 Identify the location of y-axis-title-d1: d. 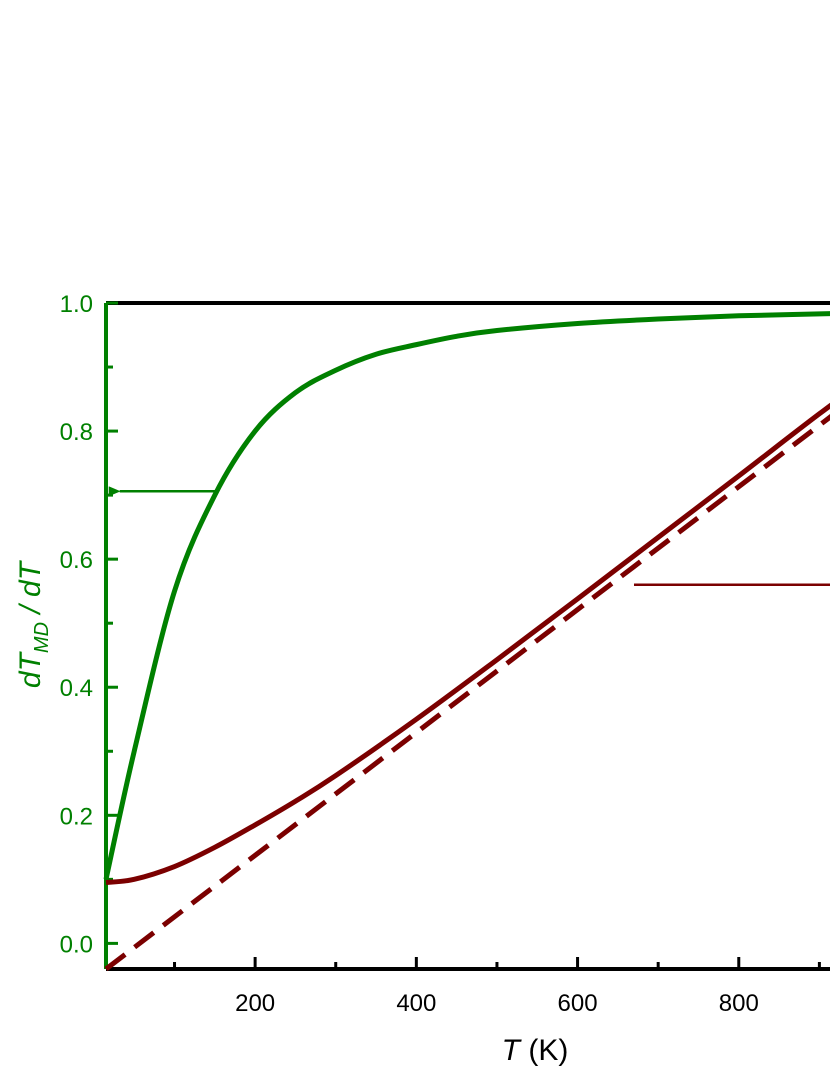
(30, 679).